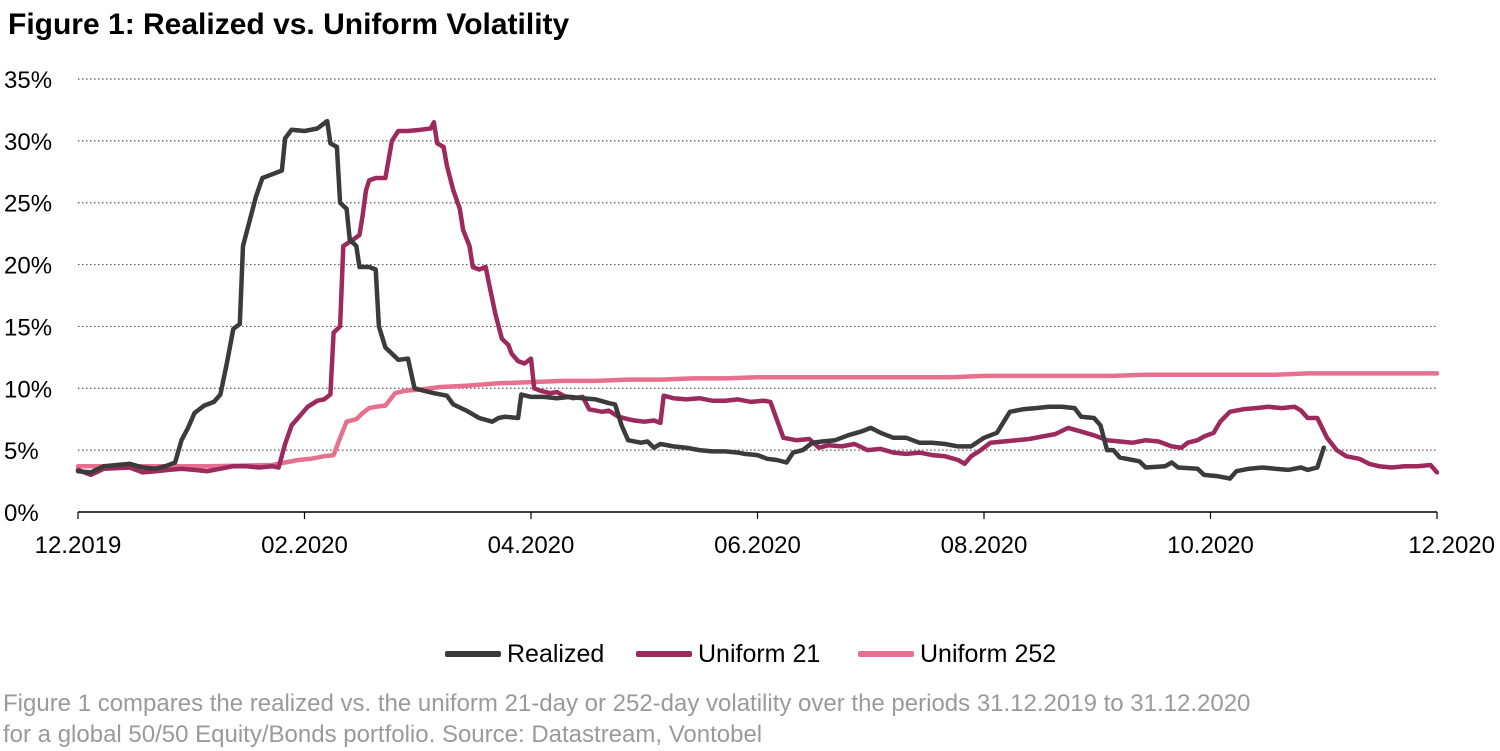 The image size is (1500, 751). Describe the element at coordinates (78, 545) in the screenshot. I see `x-tick-label: 12.2019` at that location.